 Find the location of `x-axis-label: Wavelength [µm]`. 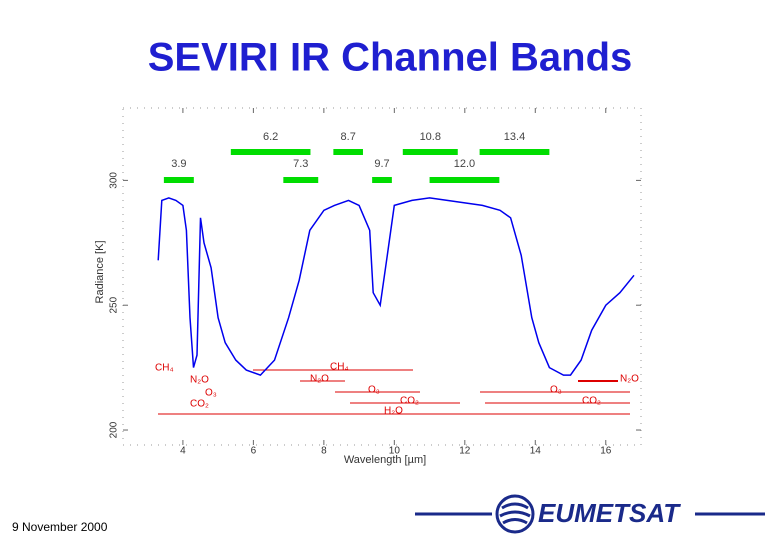

x-axis-label: Wavelength [µm] is located at coordinates (385, 460).